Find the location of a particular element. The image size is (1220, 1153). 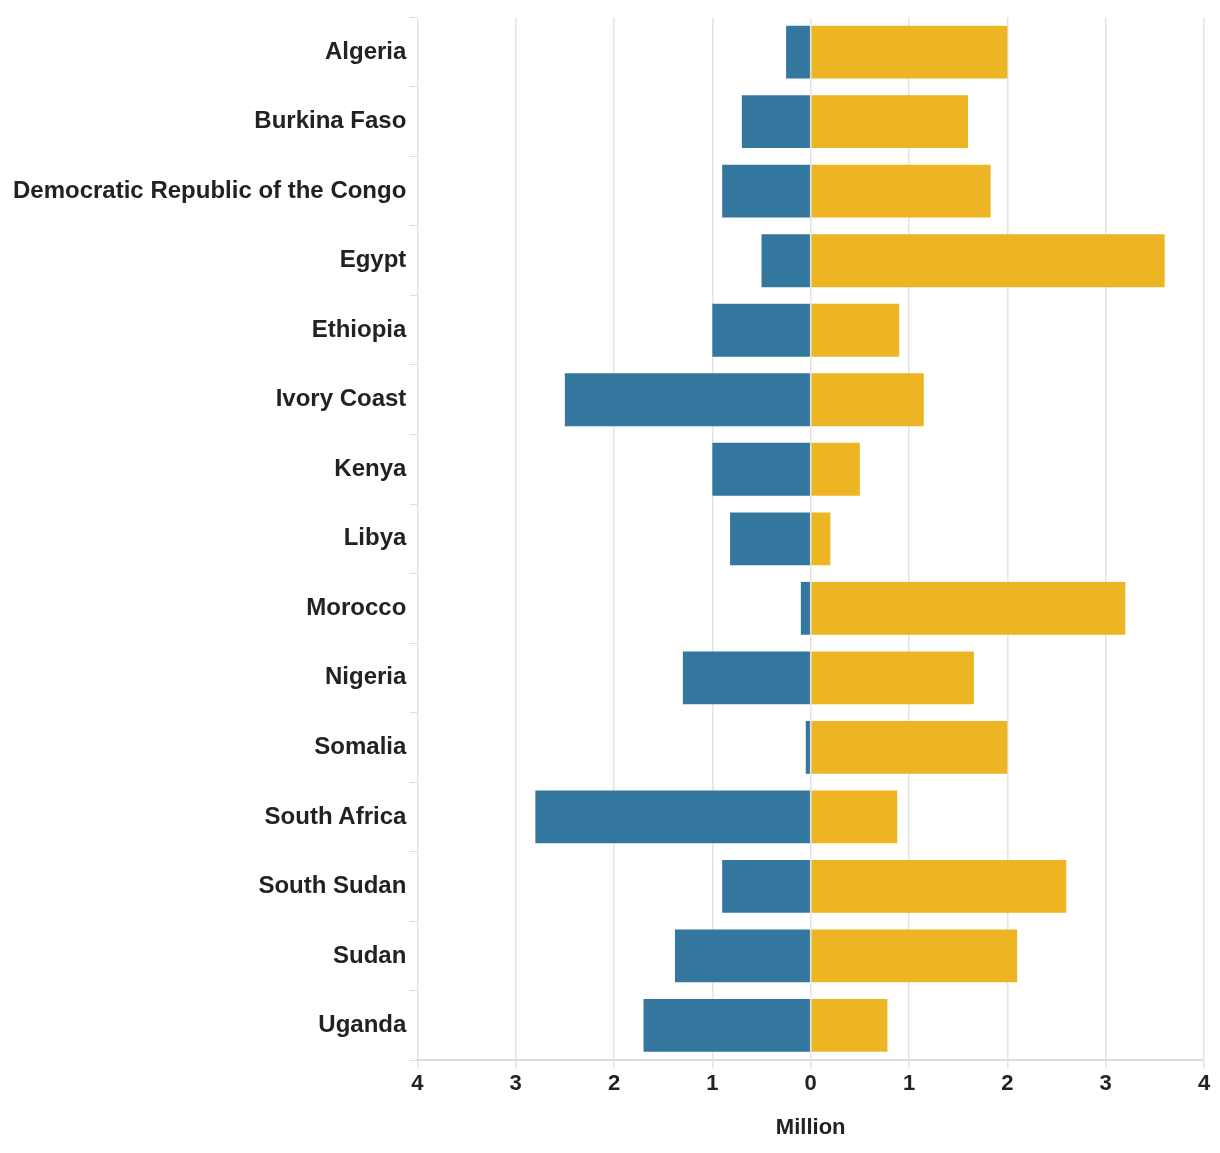

y-tick-label: Ethiopia is located at coordinates (359, 328).